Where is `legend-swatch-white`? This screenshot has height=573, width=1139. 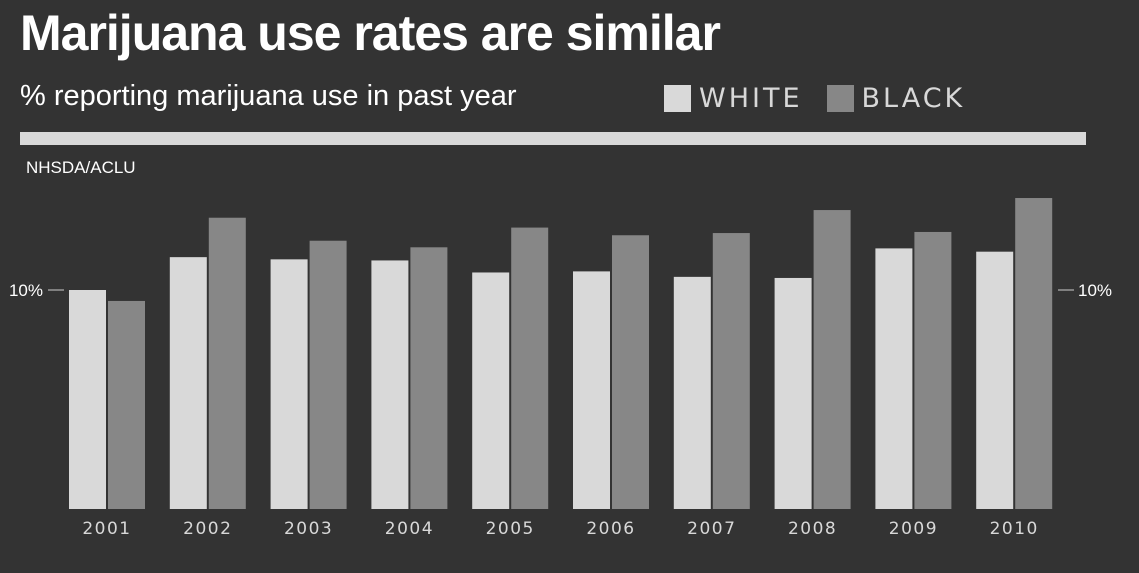
legend-swatch-white is located at coordinates (677, 98).